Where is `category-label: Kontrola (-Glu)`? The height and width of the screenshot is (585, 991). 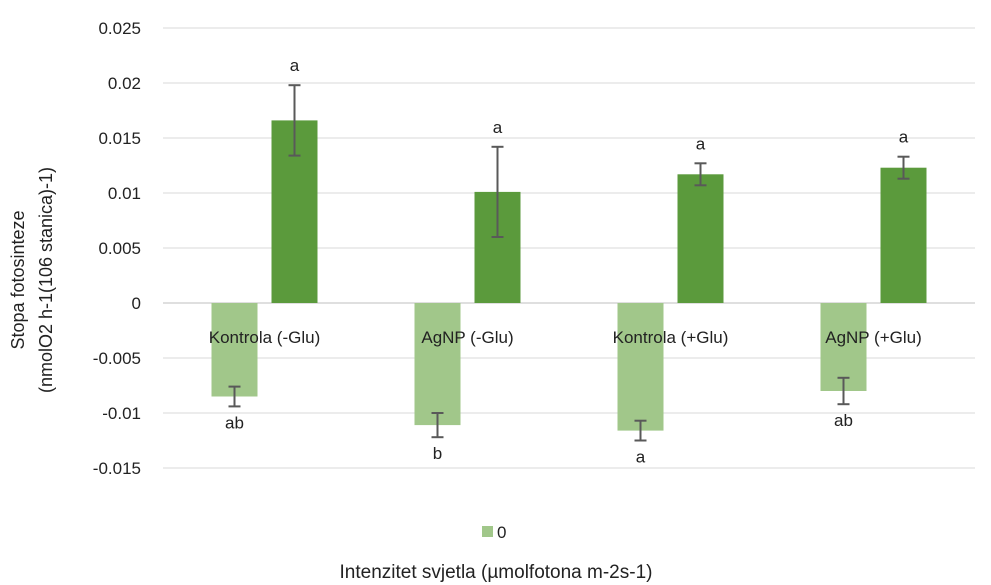
category-label: Kontrola (-Glu) is located at coordinates (264, 337).